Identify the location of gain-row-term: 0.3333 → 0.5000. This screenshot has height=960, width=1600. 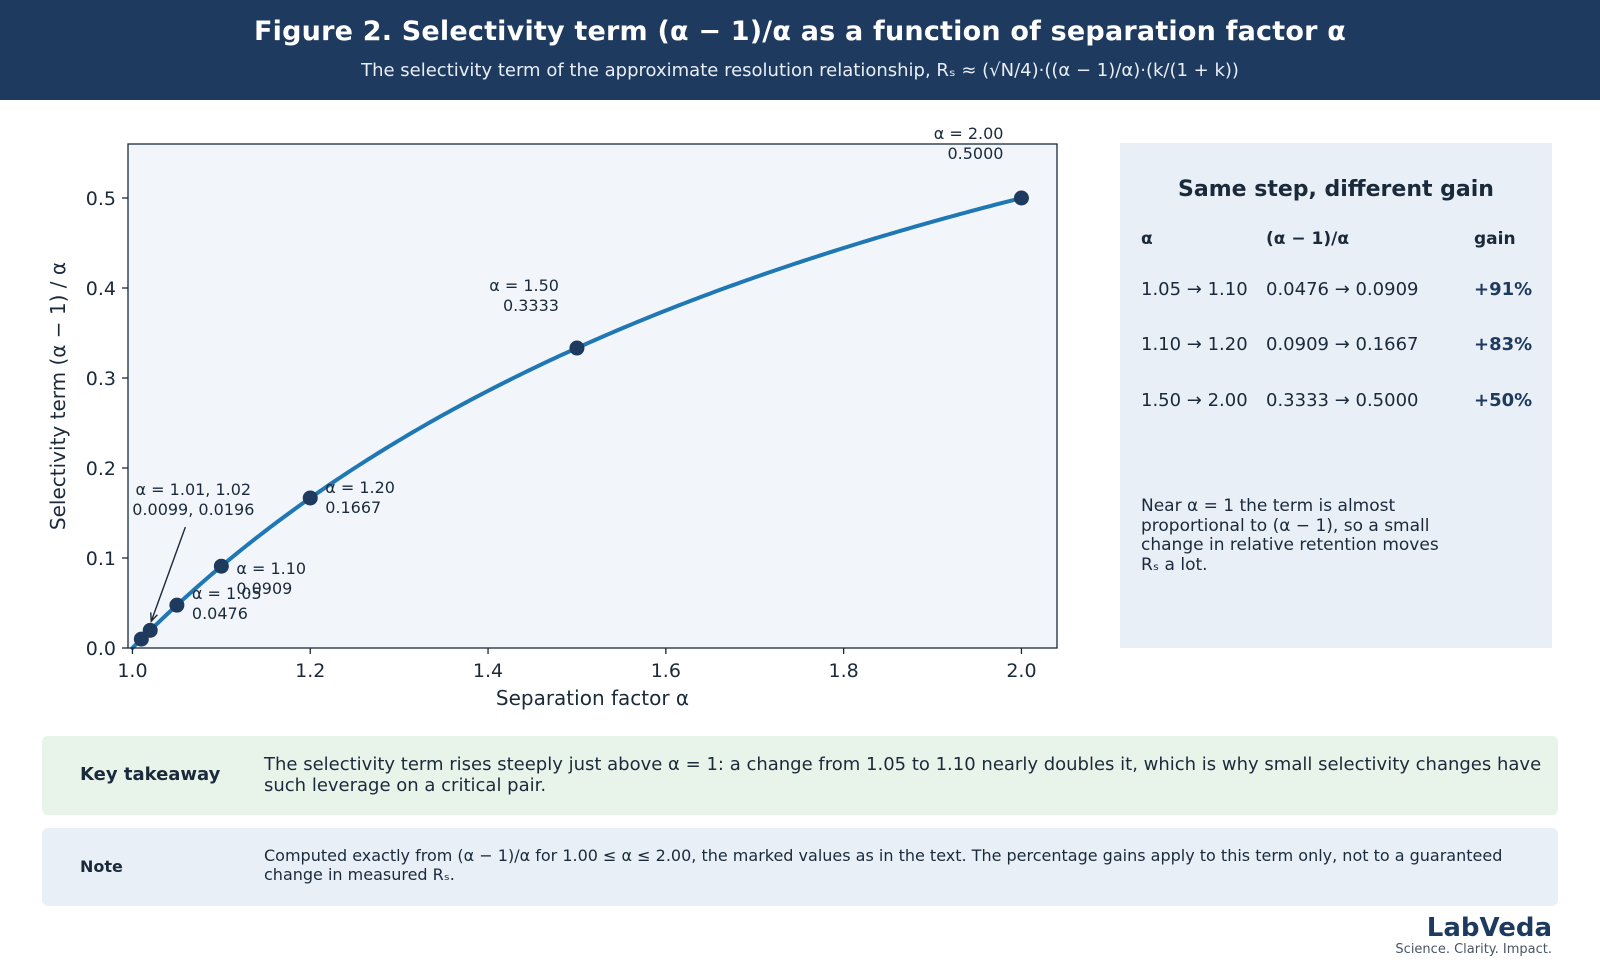
(1342, 400).